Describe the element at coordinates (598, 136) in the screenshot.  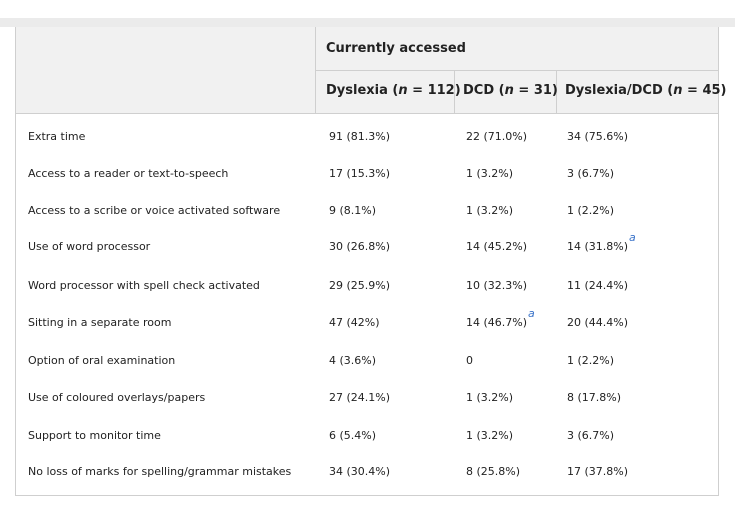
I see `cell-both: 34 (75.6%)` at that location.